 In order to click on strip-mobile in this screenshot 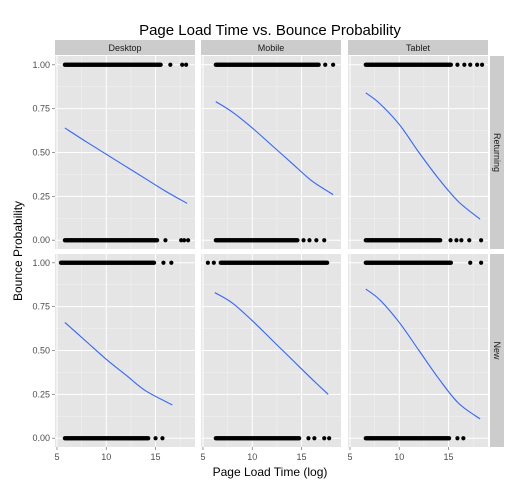, I will do `click(271, 47)`.